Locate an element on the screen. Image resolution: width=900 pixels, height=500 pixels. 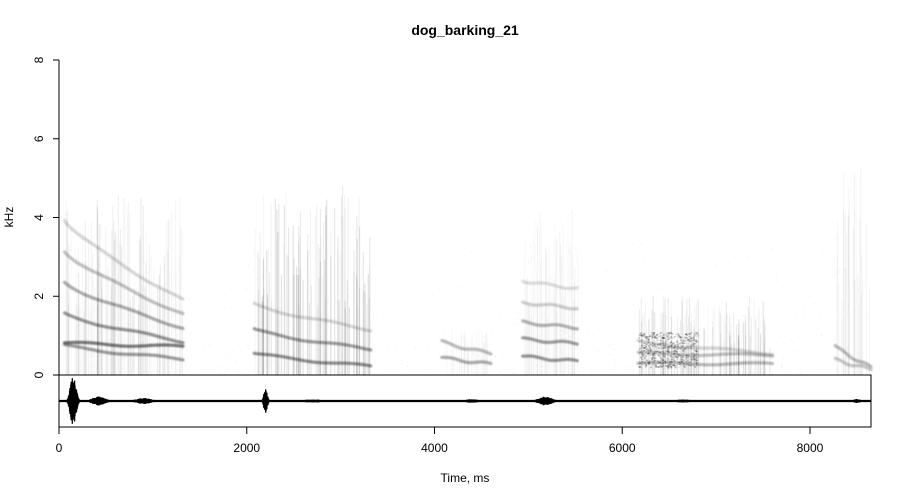
harmonic-line is located at coordinates (853, 356).